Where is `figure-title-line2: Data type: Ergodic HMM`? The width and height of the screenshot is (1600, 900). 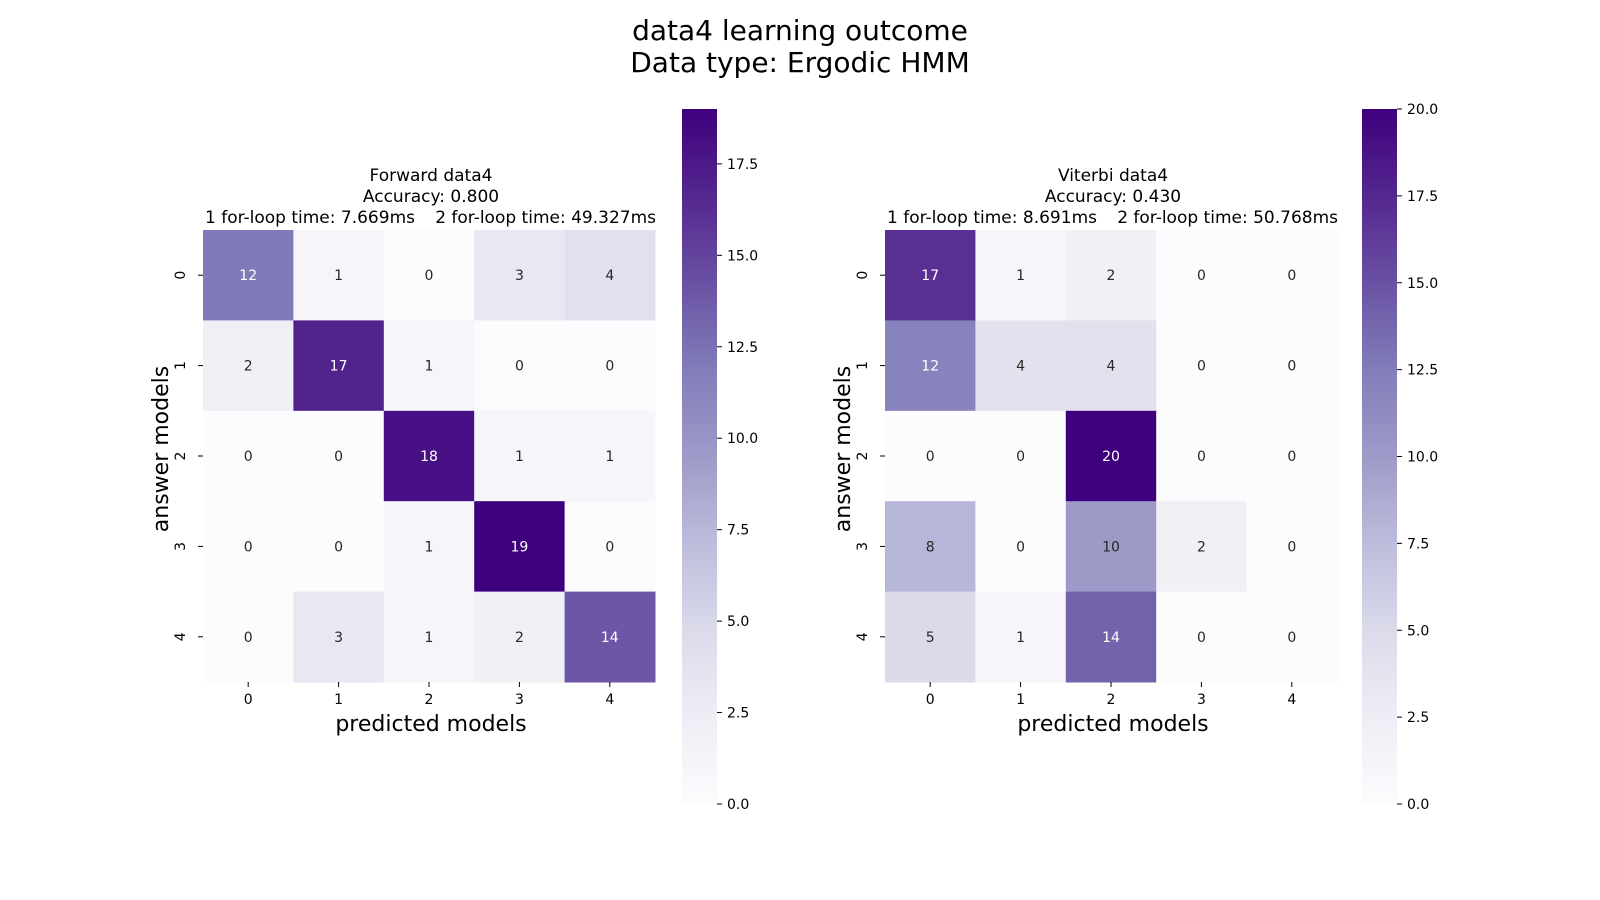 figure-title-line2: Data type: Ergodic HMM is located at coordinates (799, 62).